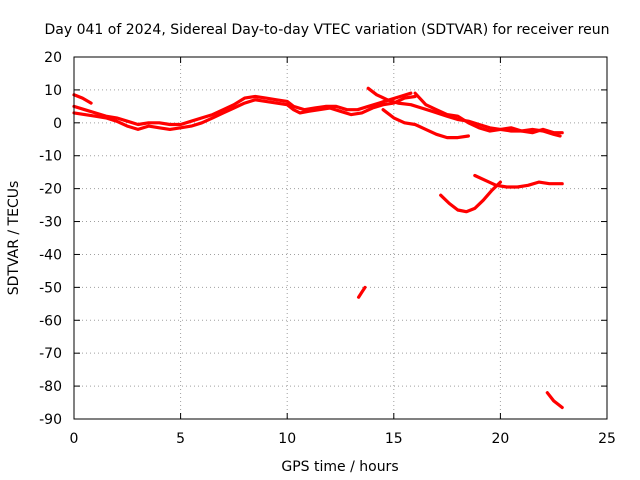 Image resolution: width=640 pixels, height=480 pixels. Describe the element at coordinates (53, 91) in the screenshot. I see `y-tick-label: 10` at that location.